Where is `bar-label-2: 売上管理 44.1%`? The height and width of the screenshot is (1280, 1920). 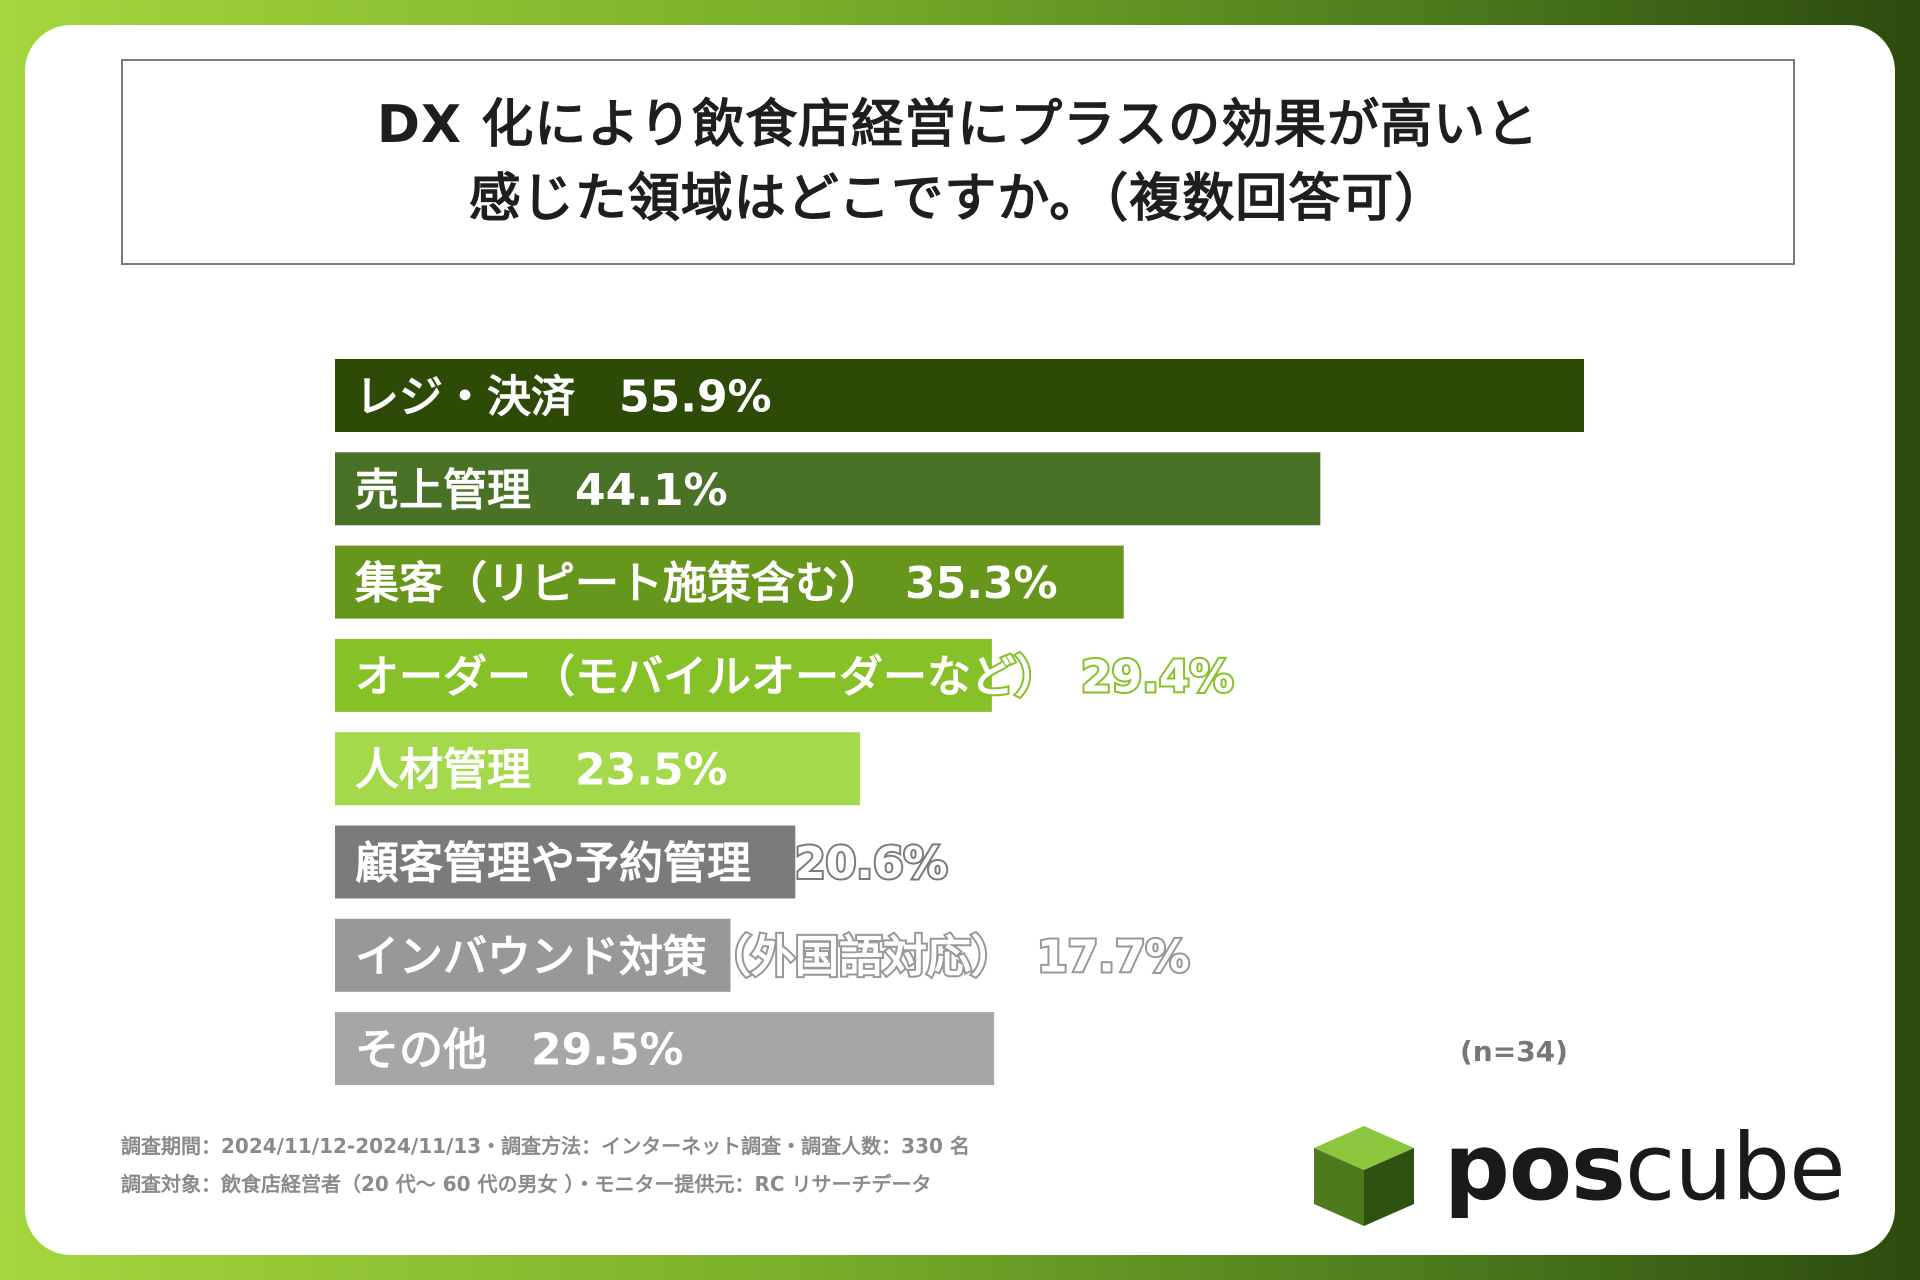
bar-label-2: 売上管理 44.1% is located at coordinates (541, 490).